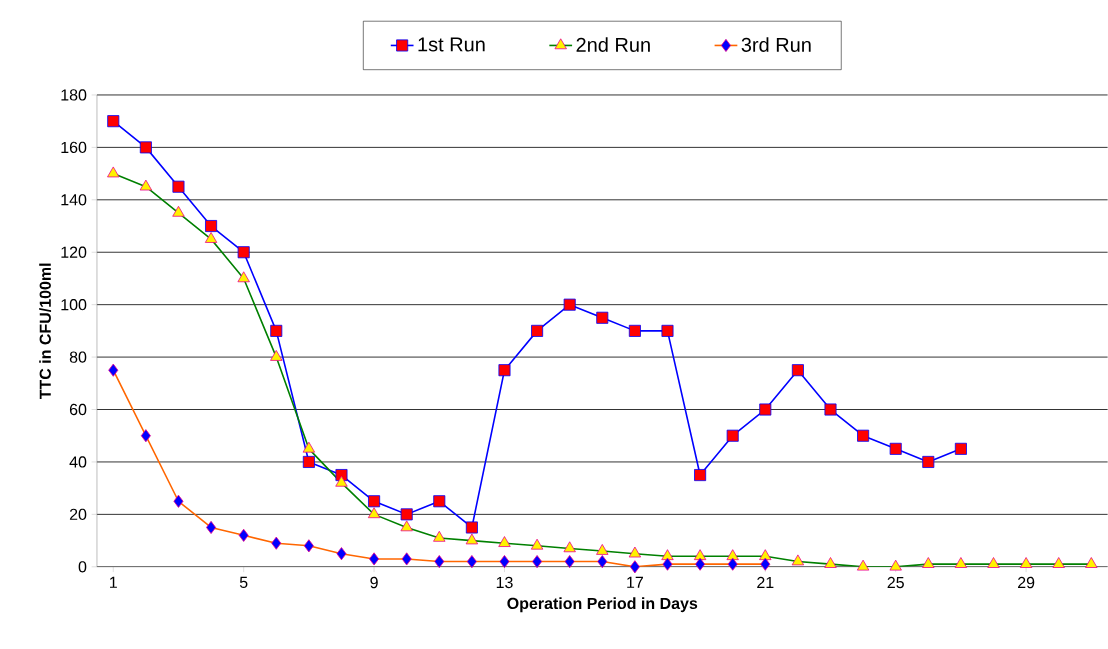 The height and width of the screenshot is (649, 1108). I want to click on x-tick-label: 17, so click(635, 582).